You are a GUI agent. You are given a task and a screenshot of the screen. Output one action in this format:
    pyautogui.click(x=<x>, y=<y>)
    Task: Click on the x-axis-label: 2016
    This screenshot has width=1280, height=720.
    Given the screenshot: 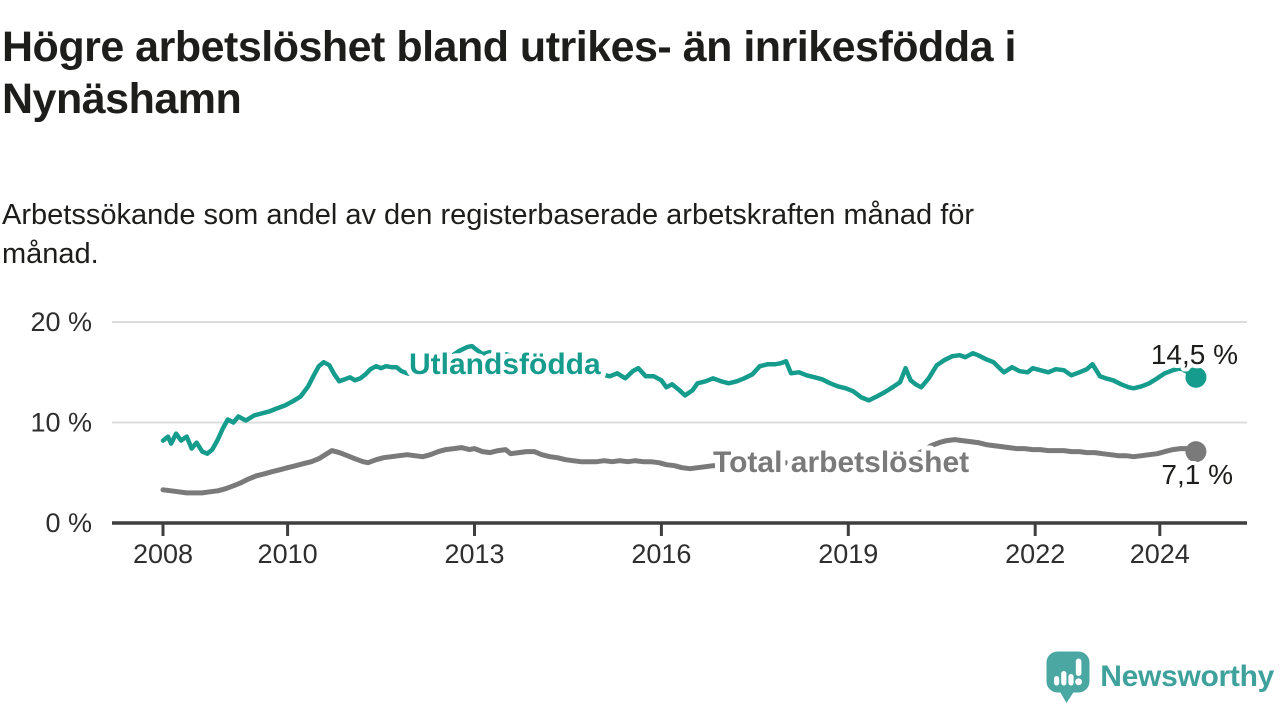 What is the action you would take?
    pyautogui.click(x=661, y=554)
    